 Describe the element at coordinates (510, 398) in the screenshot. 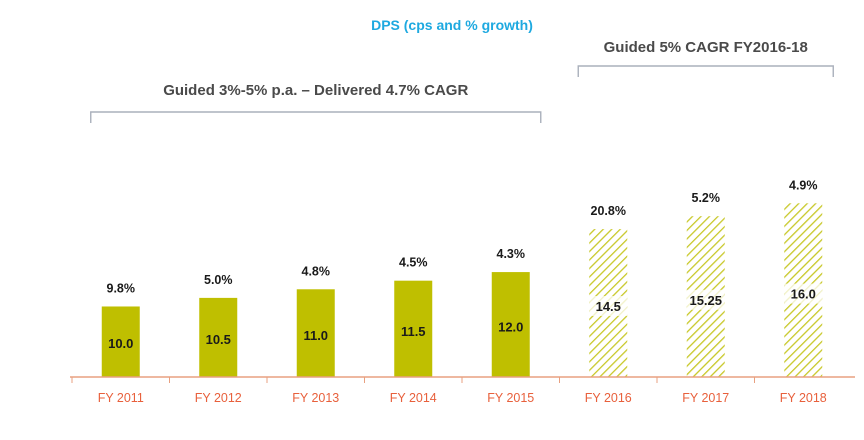

I see `x-tick-label: FY 2015` at that location.